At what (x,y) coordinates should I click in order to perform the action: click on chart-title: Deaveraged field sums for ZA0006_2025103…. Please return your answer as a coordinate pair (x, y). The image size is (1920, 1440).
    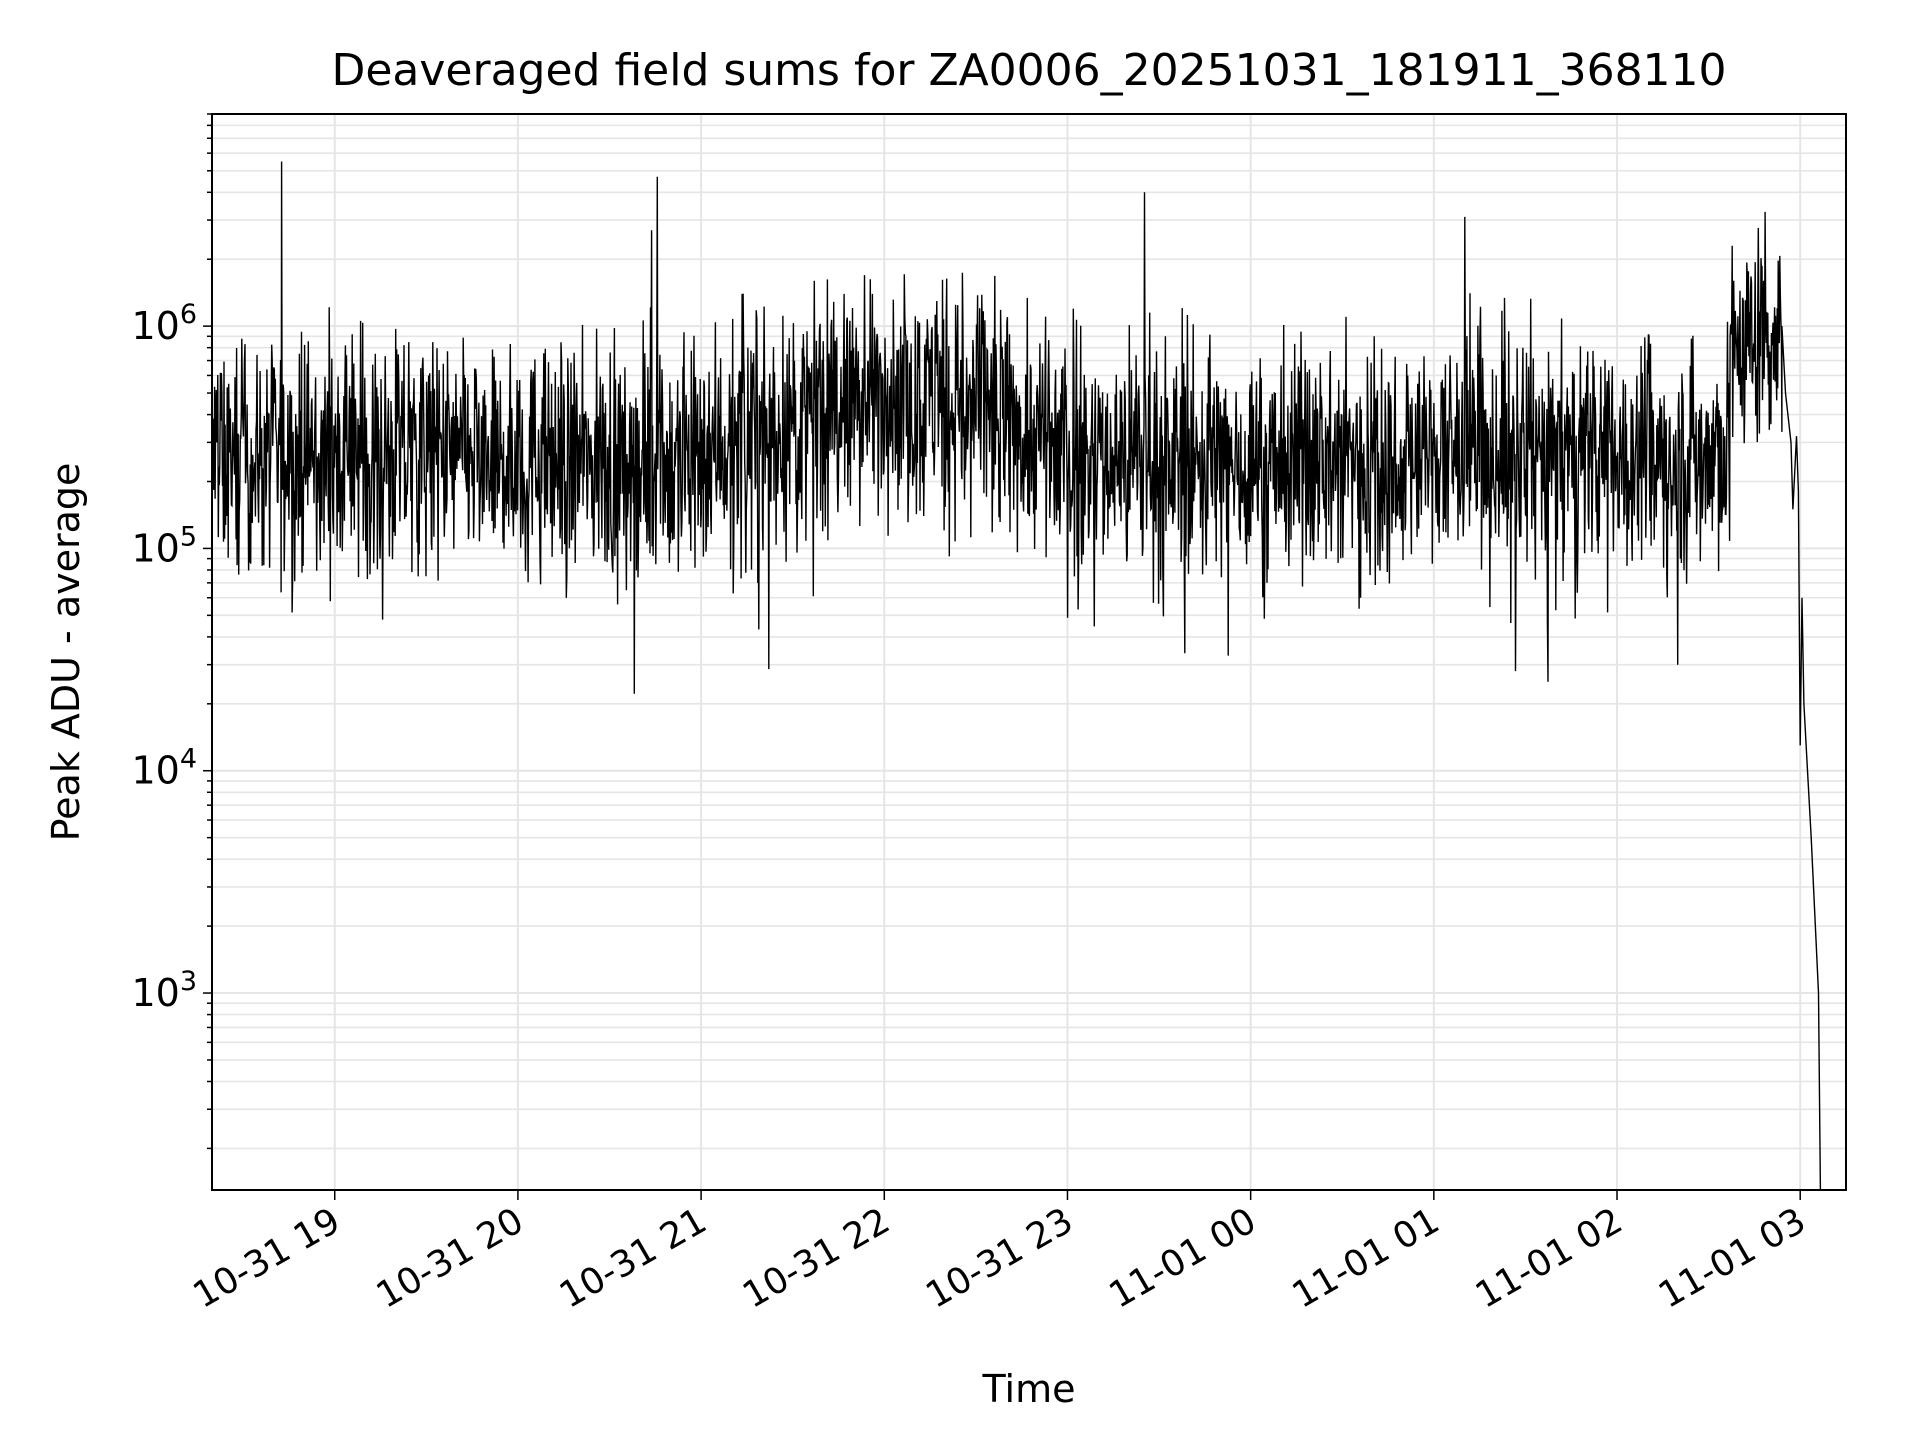
    Looking at the image, I should click on (1028, 70).